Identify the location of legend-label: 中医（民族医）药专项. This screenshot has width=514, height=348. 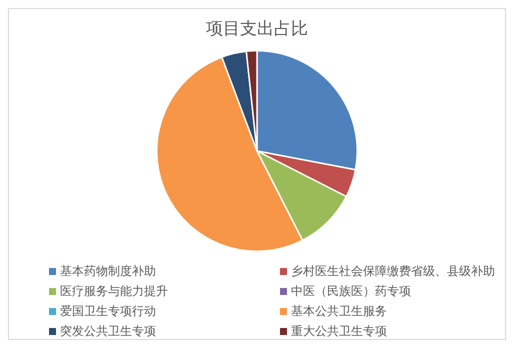
(351, 291).